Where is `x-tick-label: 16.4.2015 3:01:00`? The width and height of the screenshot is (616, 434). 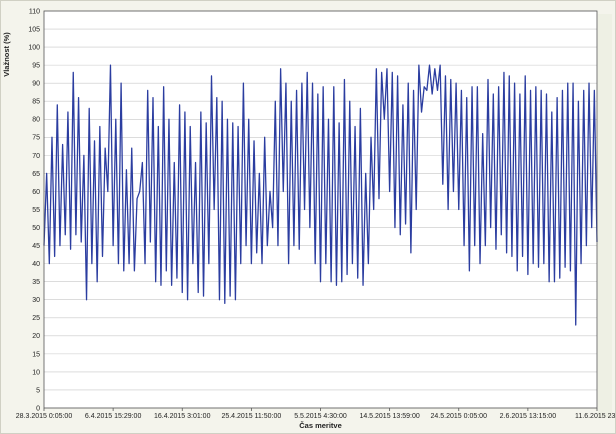
x-tick-label: 16.4.2015 3:01:00 is located at coordinates (182, 416).